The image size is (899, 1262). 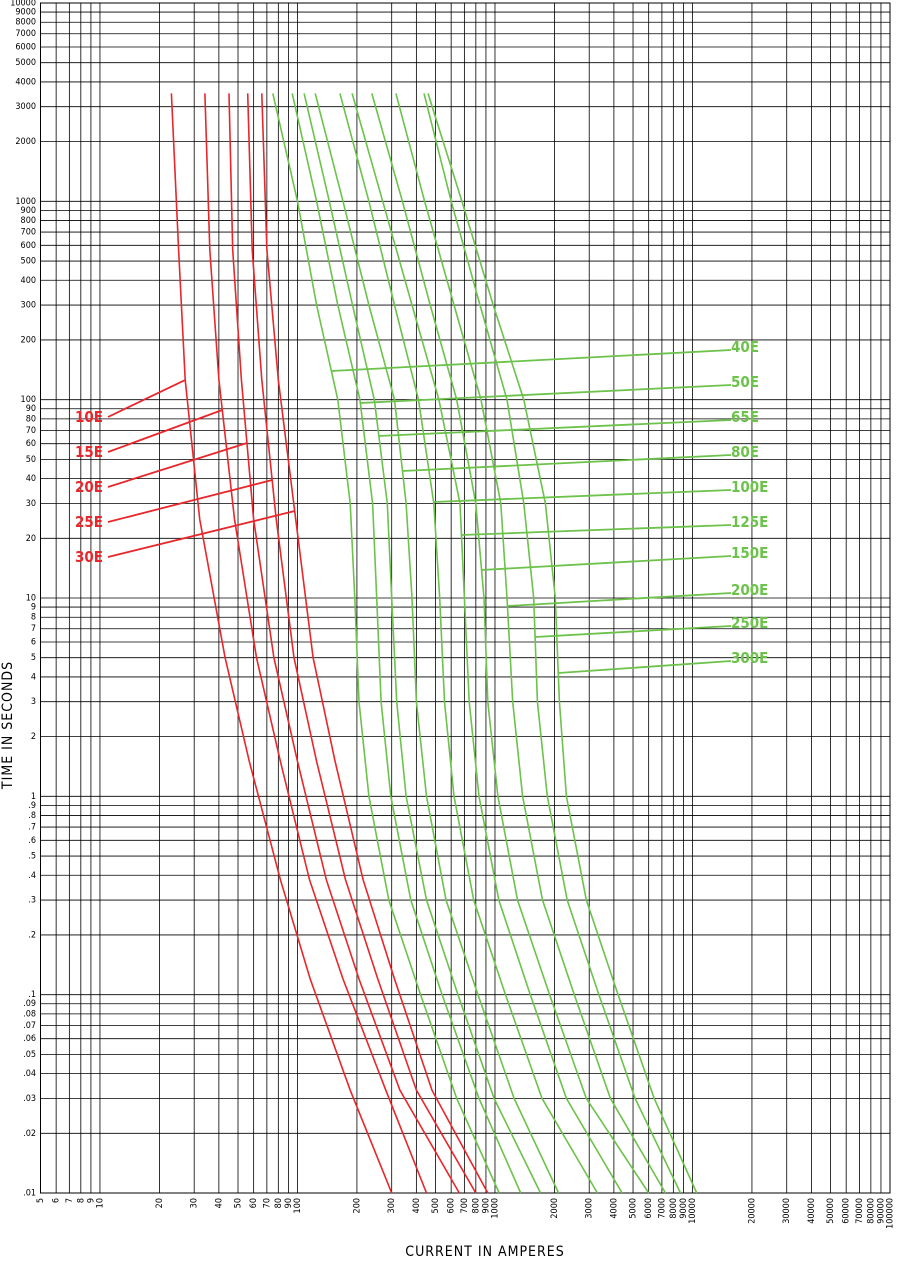 I want to click on x-tick-label: 70000, so click(x=860, y=1211).